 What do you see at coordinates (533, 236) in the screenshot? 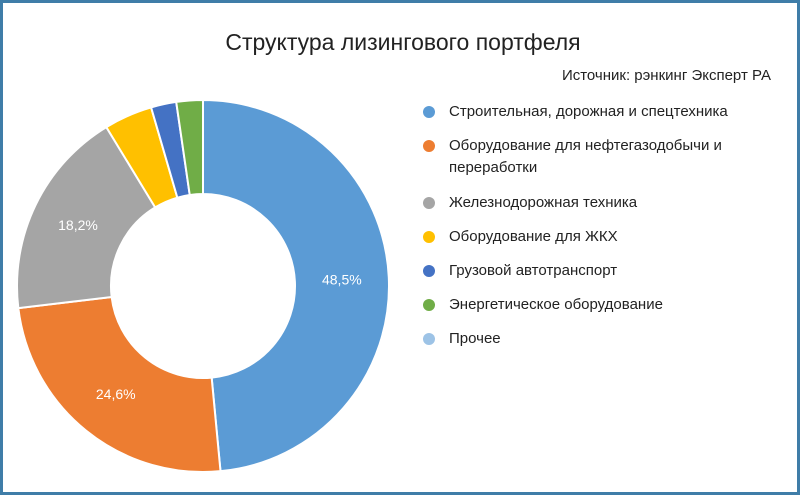
I see `legend-label-3: Оборудование для ЖКХ` at bounding box center [533, 236].